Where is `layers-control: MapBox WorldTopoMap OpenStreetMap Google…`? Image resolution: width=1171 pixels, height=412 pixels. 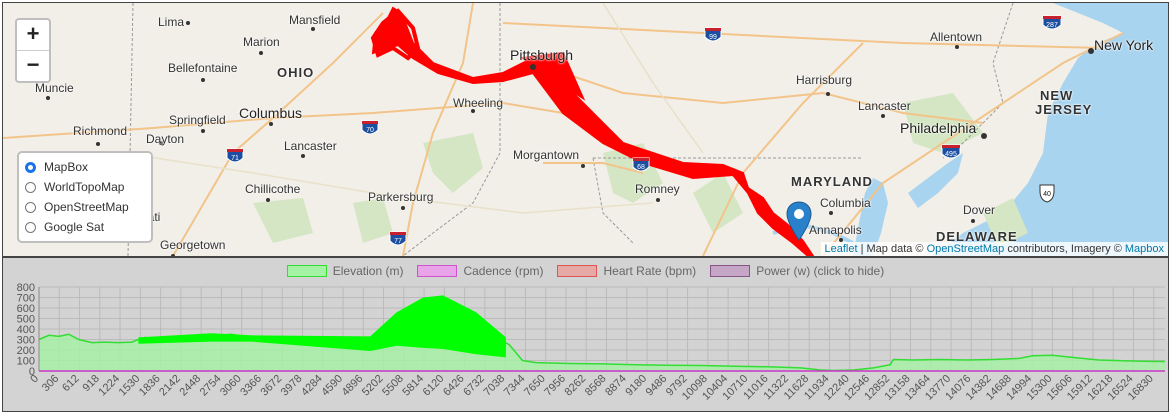
layers-control: MapBox WorldTopoMap OpenStreetMap Google… is located at coordinates (85, 197).